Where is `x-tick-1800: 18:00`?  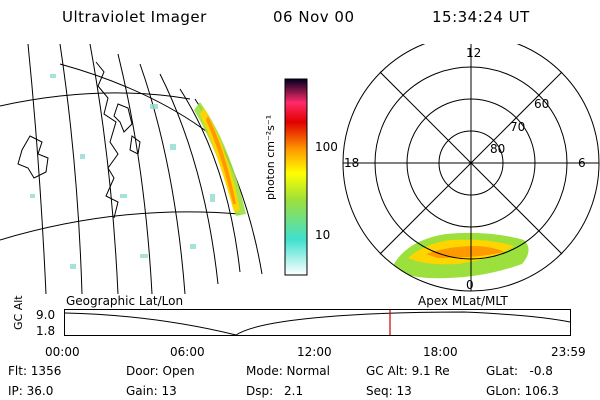 x-tick-1800: 18:00 is located at coordinates (440, 352).